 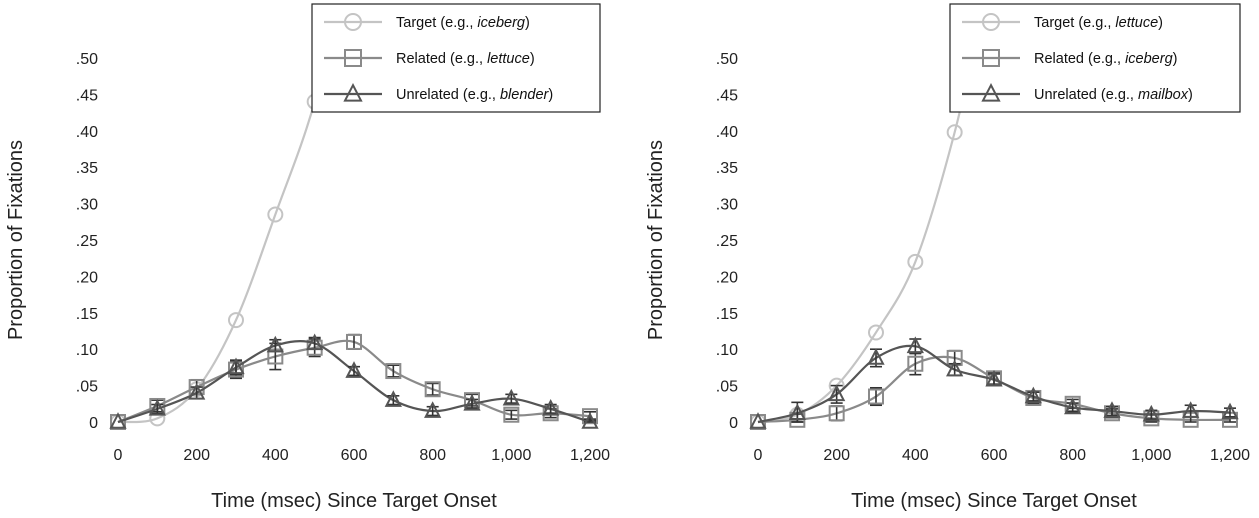 What do you see at coordinates (1113, 95) in the screenshot?
I see `legend-label: Unrelated (e.g., mailbox)` at bounding box center [1113, 95].